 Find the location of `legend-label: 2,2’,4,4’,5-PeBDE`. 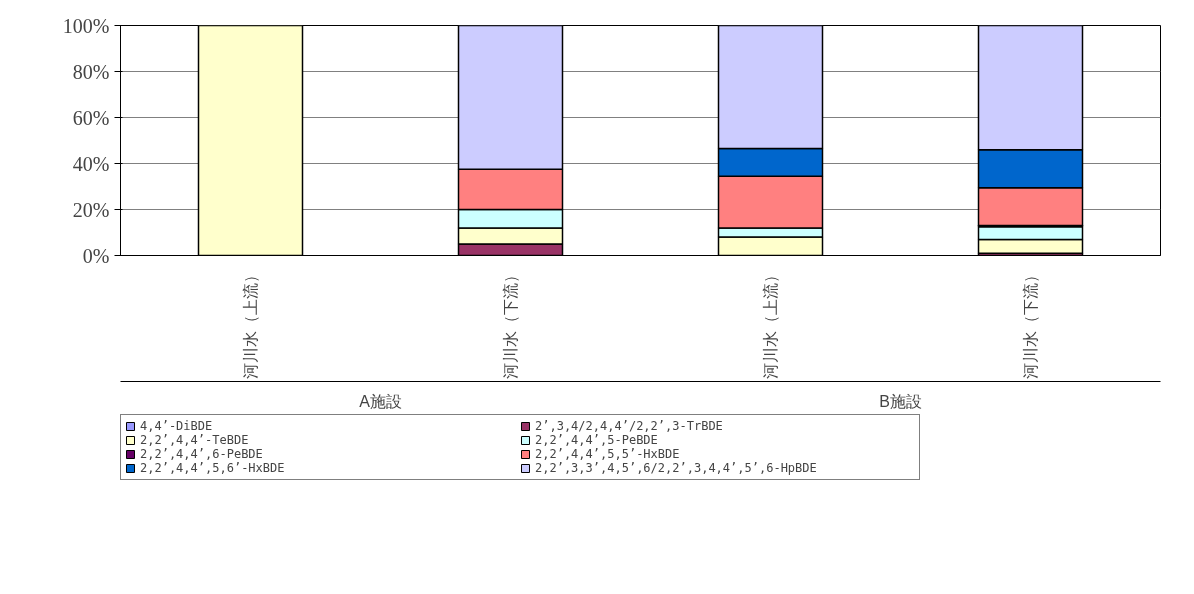

legend-label: 2,2’,4,4’,5-PeBDE is located at coordinates (597, 440).